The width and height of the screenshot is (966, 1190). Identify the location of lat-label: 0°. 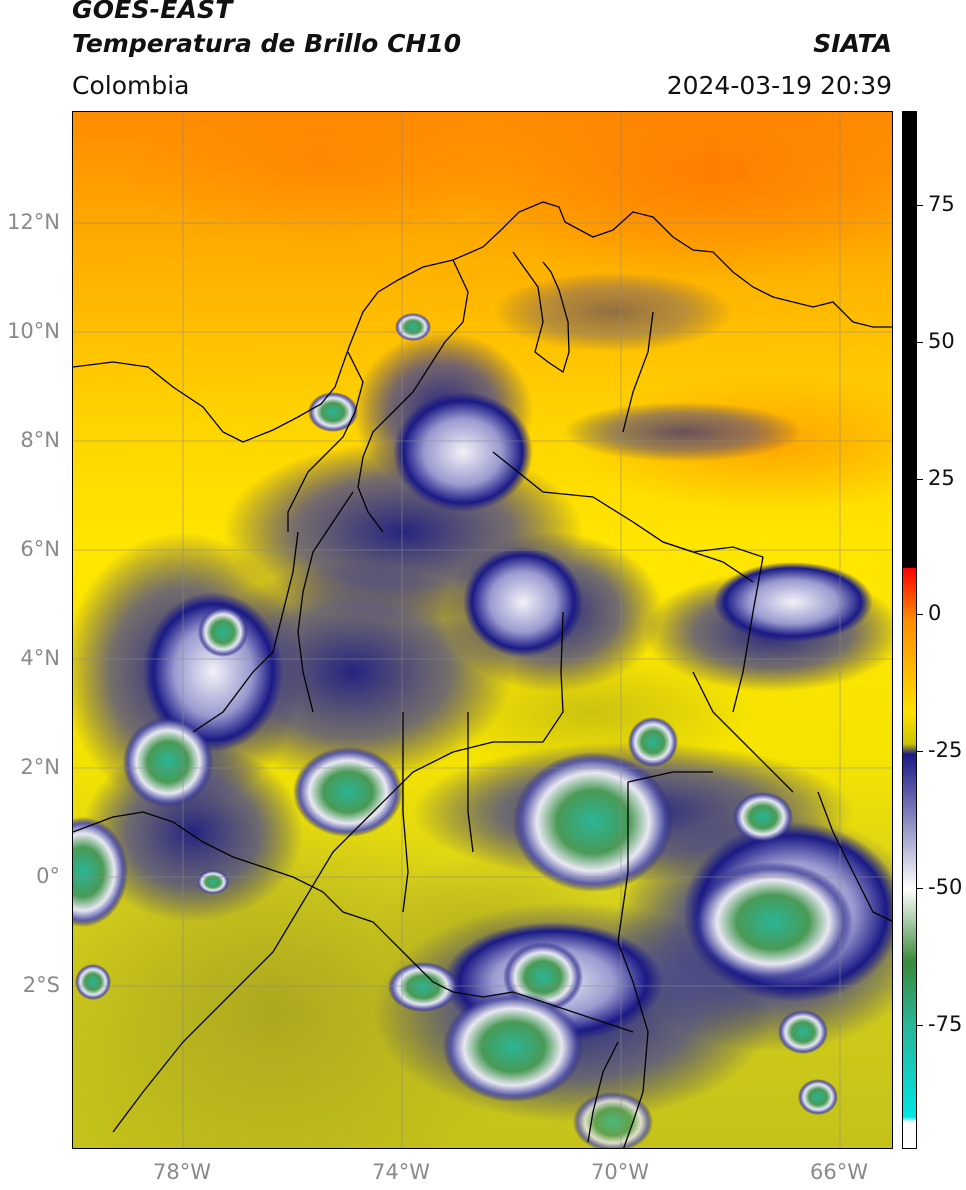
(48, 876).